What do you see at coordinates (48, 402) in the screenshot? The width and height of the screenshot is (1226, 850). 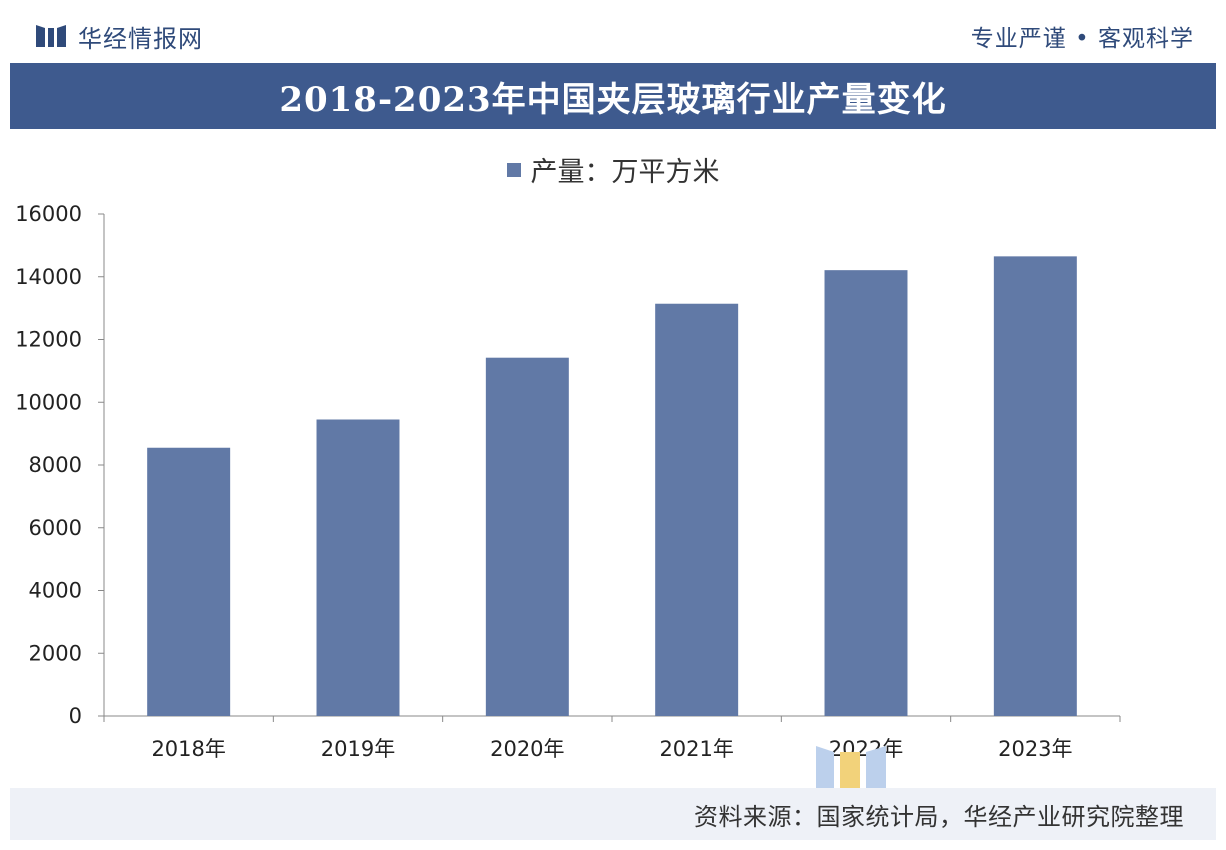 I see `y-tick-label: 10000` at bounding box center [48, 402].